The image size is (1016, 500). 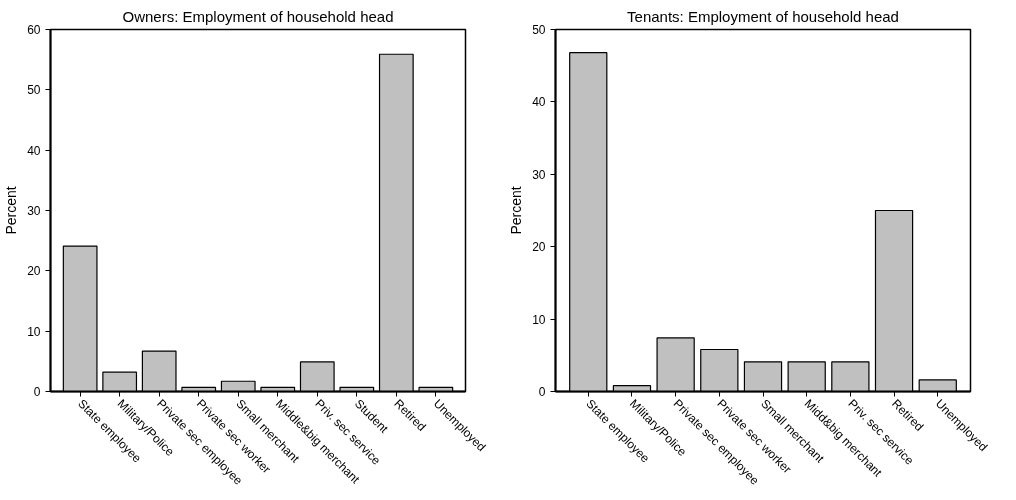 I want to click on y-tick-label: 60, so click(x=34, y=30).